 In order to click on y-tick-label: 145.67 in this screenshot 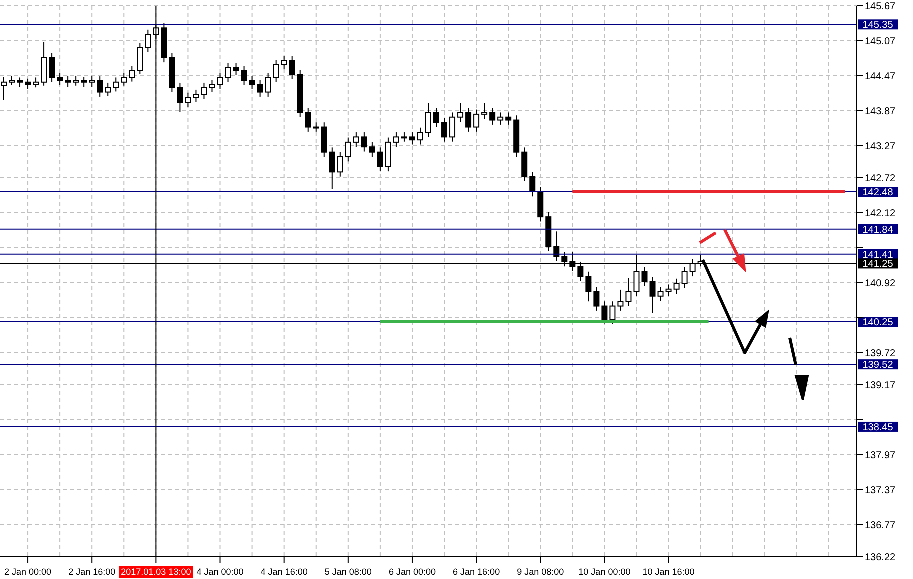, I will do `click(880, 7)`.